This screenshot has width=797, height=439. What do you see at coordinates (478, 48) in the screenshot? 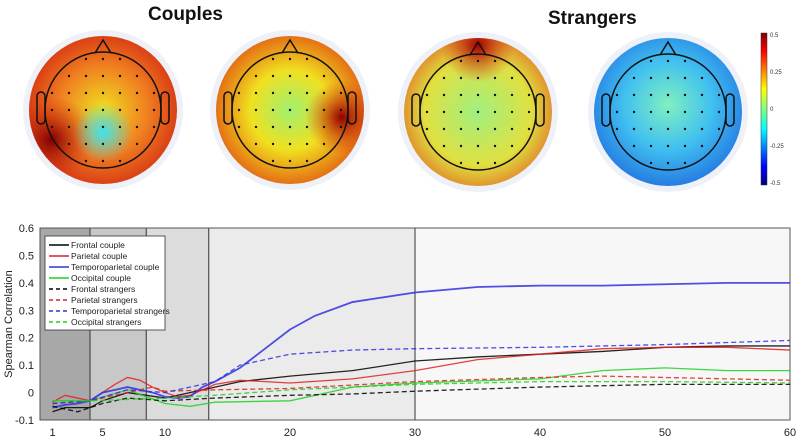
I see `nose-icon` at bounding box center [478, 48].